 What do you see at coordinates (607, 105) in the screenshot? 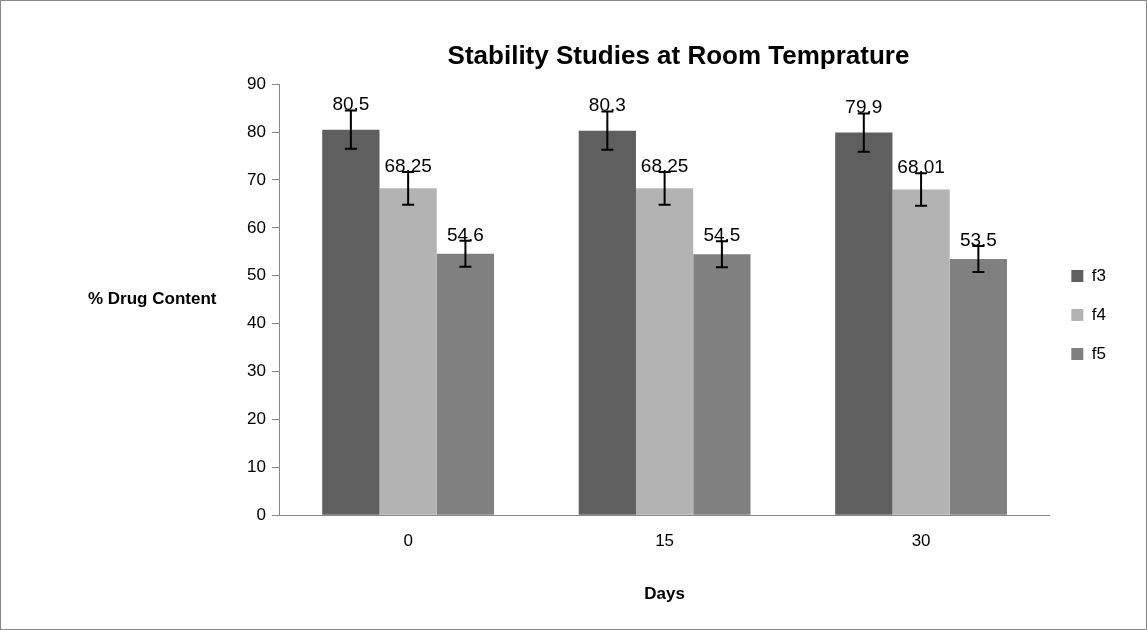
I see `data-label: 80.3` at bounding box center [607, 105].